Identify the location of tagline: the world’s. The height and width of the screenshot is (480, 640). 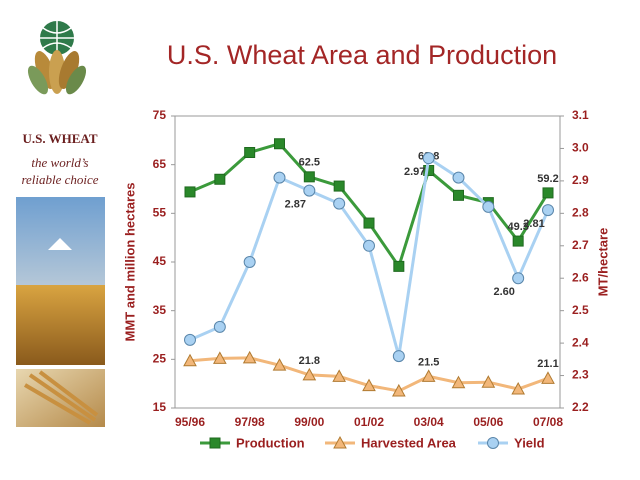
(59, 162).